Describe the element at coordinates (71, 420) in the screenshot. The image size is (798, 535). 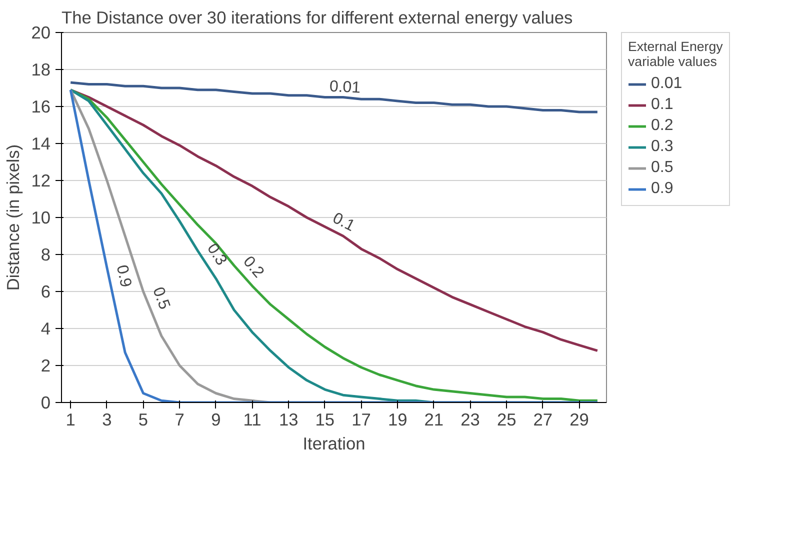
I see `x-tick-label: 1` at that location.